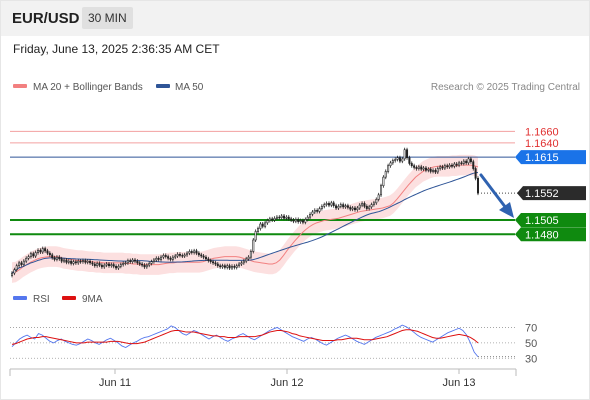 This screenshot has width=590, height=400. What do you see at coordinates (115, 383) in the screenshot?
I see `x-tick-label: Jun 11` at bounding box center [115, 383].